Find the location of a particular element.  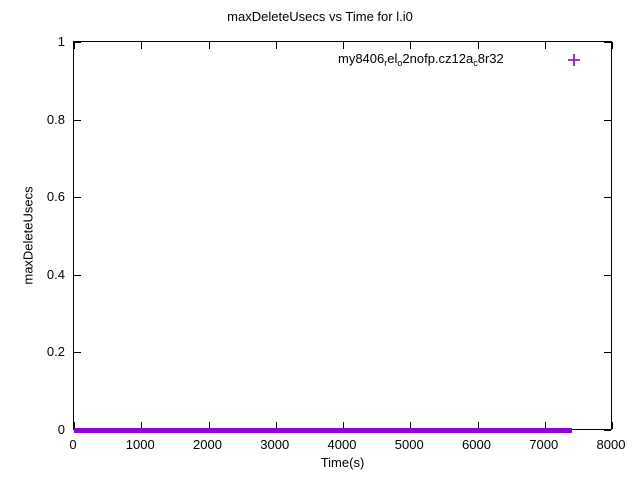

x-axis-tick-label: 4000 is located at coordinates (342, 444).